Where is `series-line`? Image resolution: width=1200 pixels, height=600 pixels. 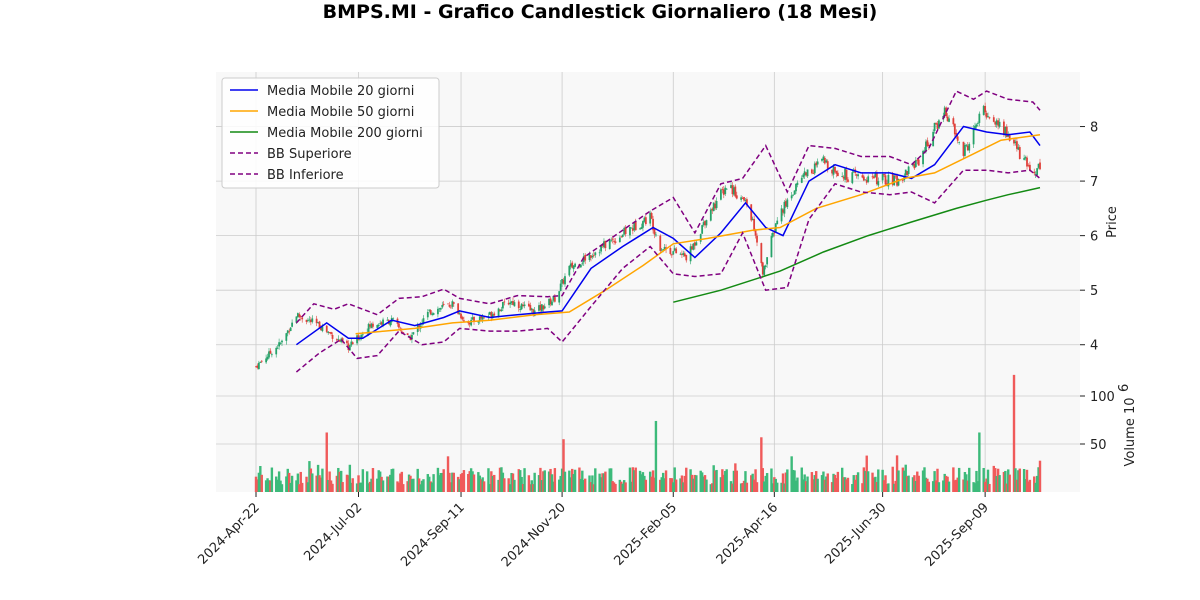 series-line is located at coordinates (857, 244).